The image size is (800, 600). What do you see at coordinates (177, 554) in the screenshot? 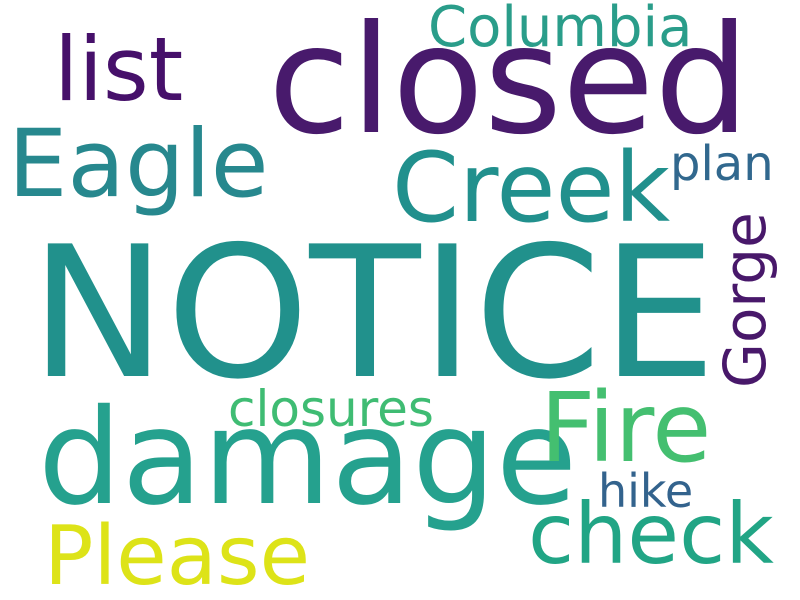
I see `word-please: Please` at bounding box center [177, 554].